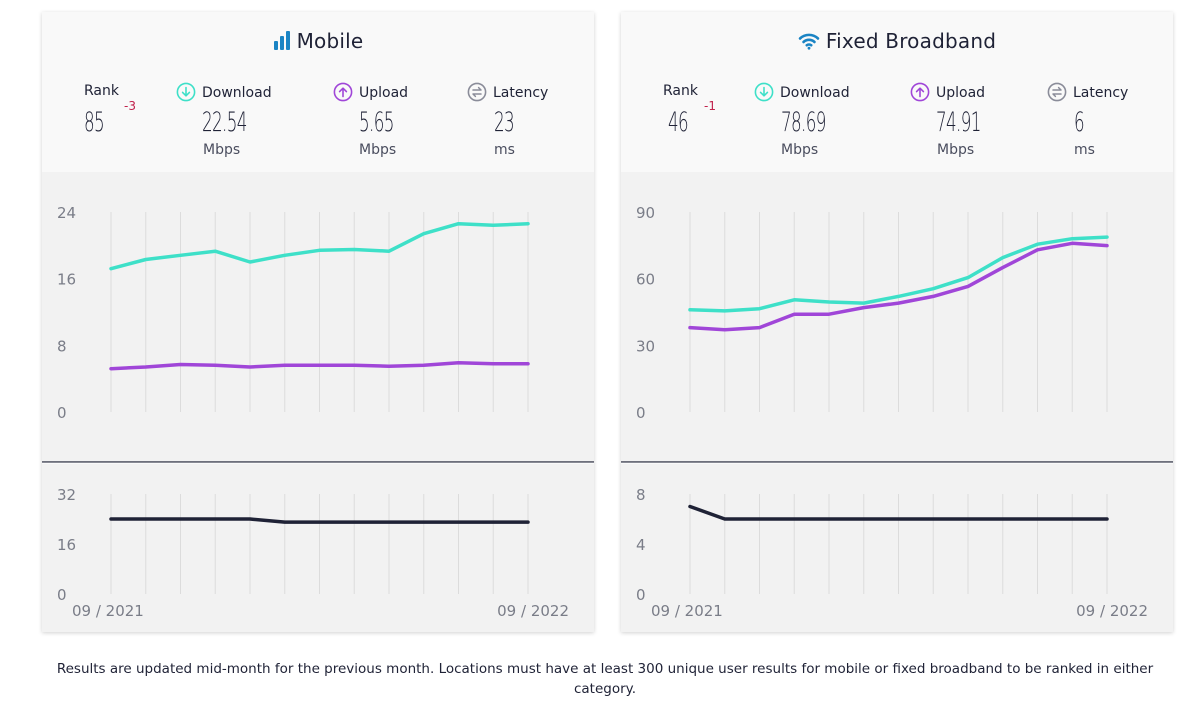 The image size is (1204, 715). Describe the element at coordinates (330, 41) in the screenshot. I see `panel-title-text: Mobile` at that location.